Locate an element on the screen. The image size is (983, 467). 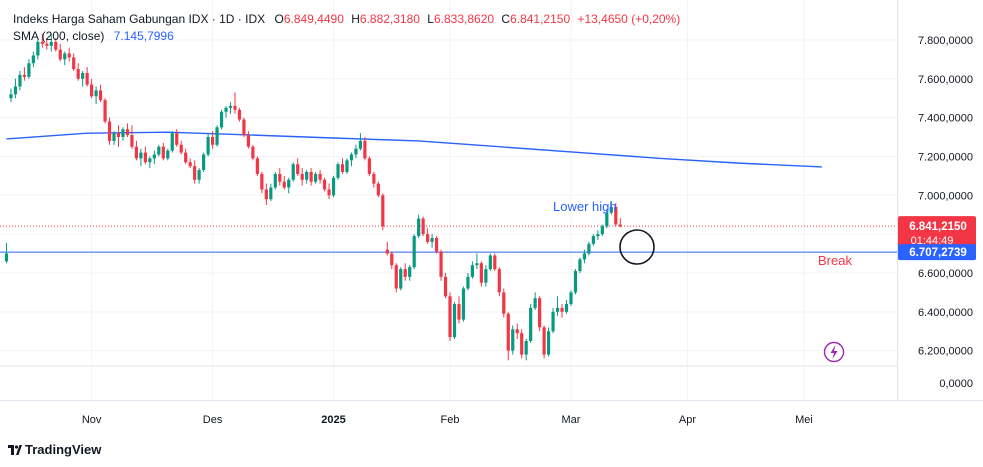
tradingview-logo: TradingView is located at coordinates (54, 449).